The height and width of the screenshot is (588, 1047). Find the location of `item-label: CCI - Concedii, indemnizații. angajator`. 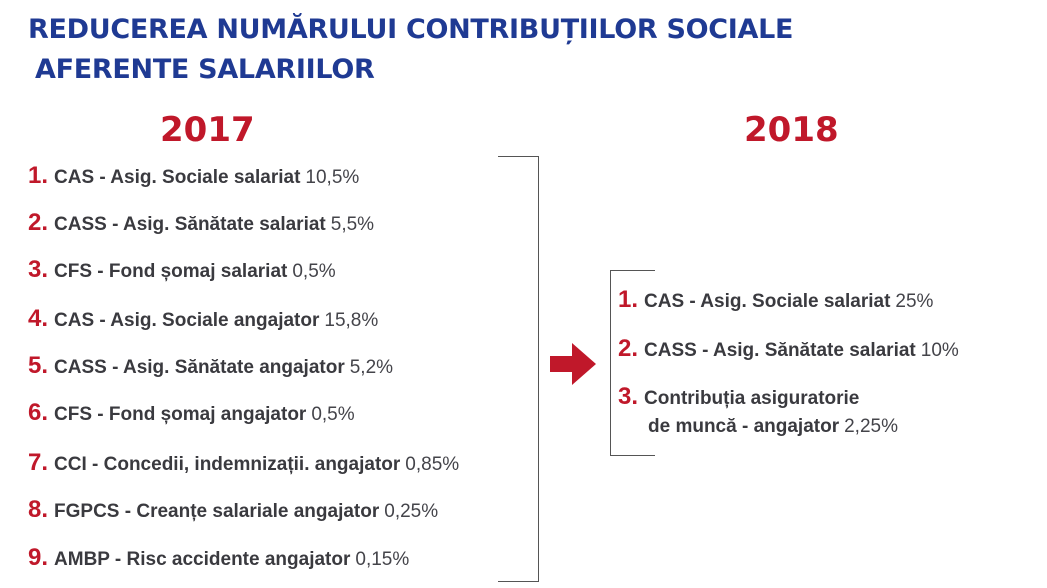

item-label: CCI - Concedii, indemnizații. angajator is located at coordinates (227, 464).